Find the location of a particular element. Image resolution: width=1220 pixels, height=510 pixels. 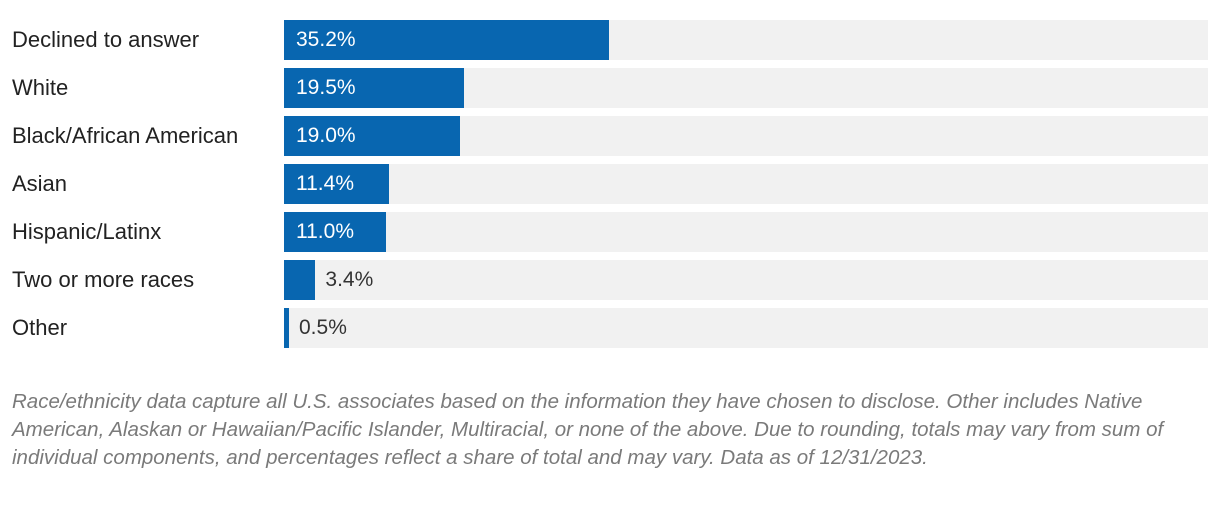

bar-row: Other 0.5% is located at coordinates (610, 328).